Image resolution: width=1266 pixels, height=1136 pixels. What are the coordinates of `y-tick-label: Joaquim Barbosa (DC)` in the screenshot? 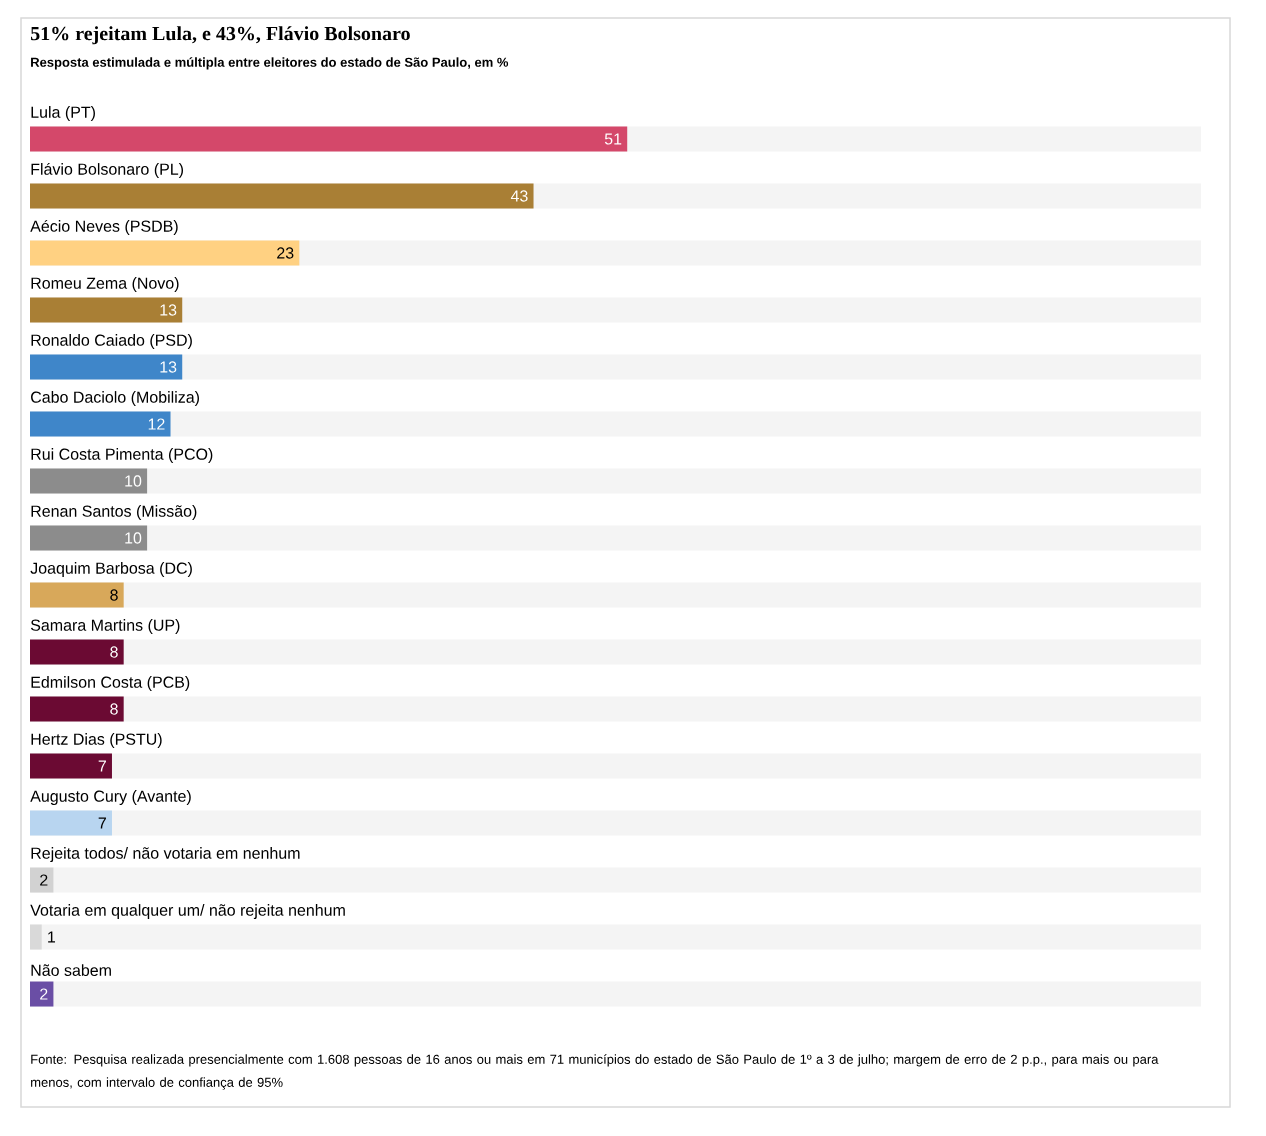 It's located at (111, 569).